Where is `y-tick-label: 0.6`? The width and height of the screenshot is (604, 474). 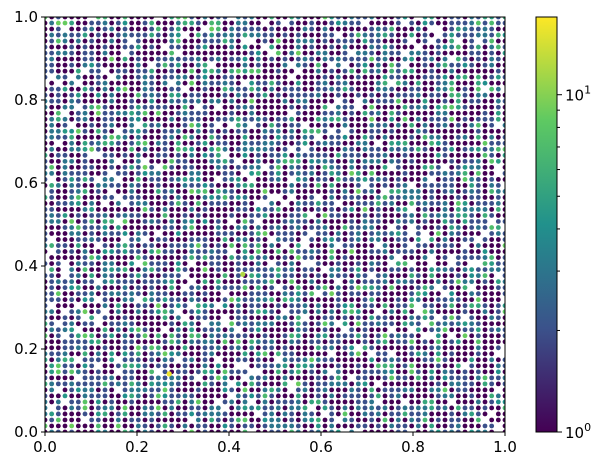
y-tick-label: 0.6 is located at coordinates (26, 183).